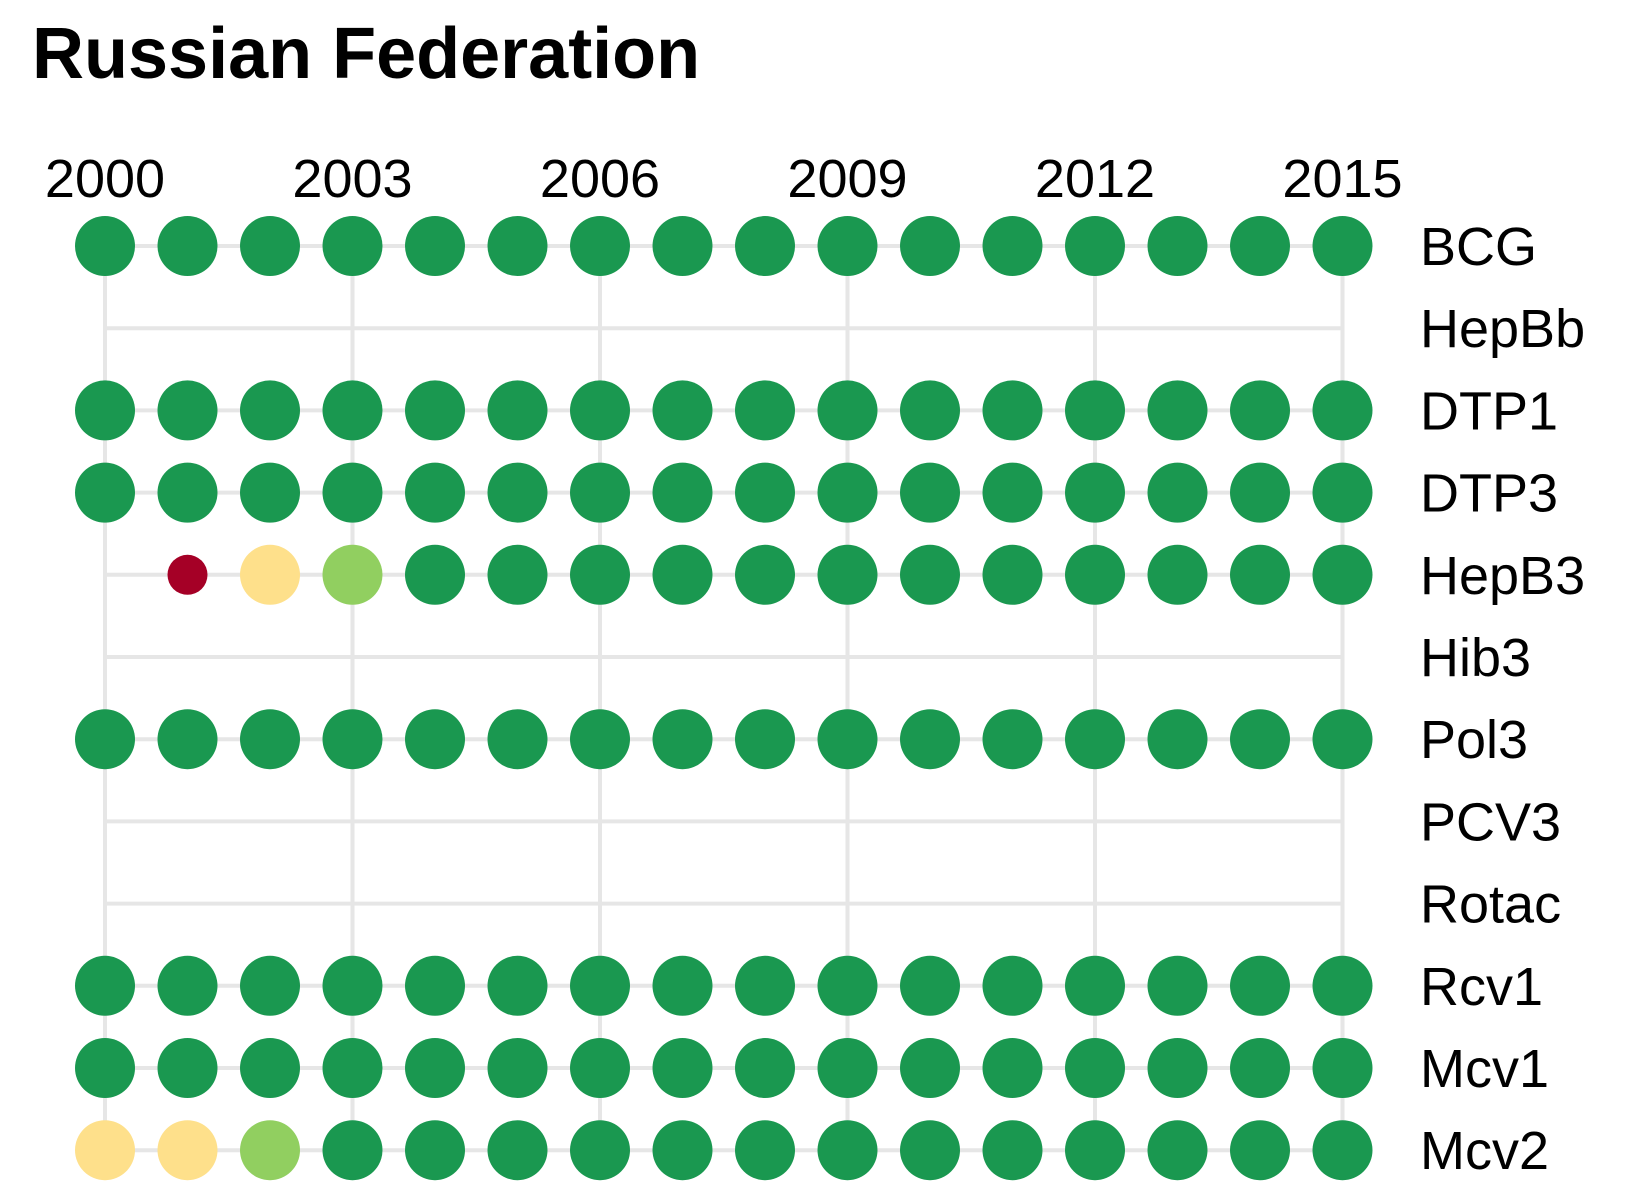 The width and height of the screenshot is (1632, 1200). I want to click on x-tick-label: 2012, so click(1095, 179).